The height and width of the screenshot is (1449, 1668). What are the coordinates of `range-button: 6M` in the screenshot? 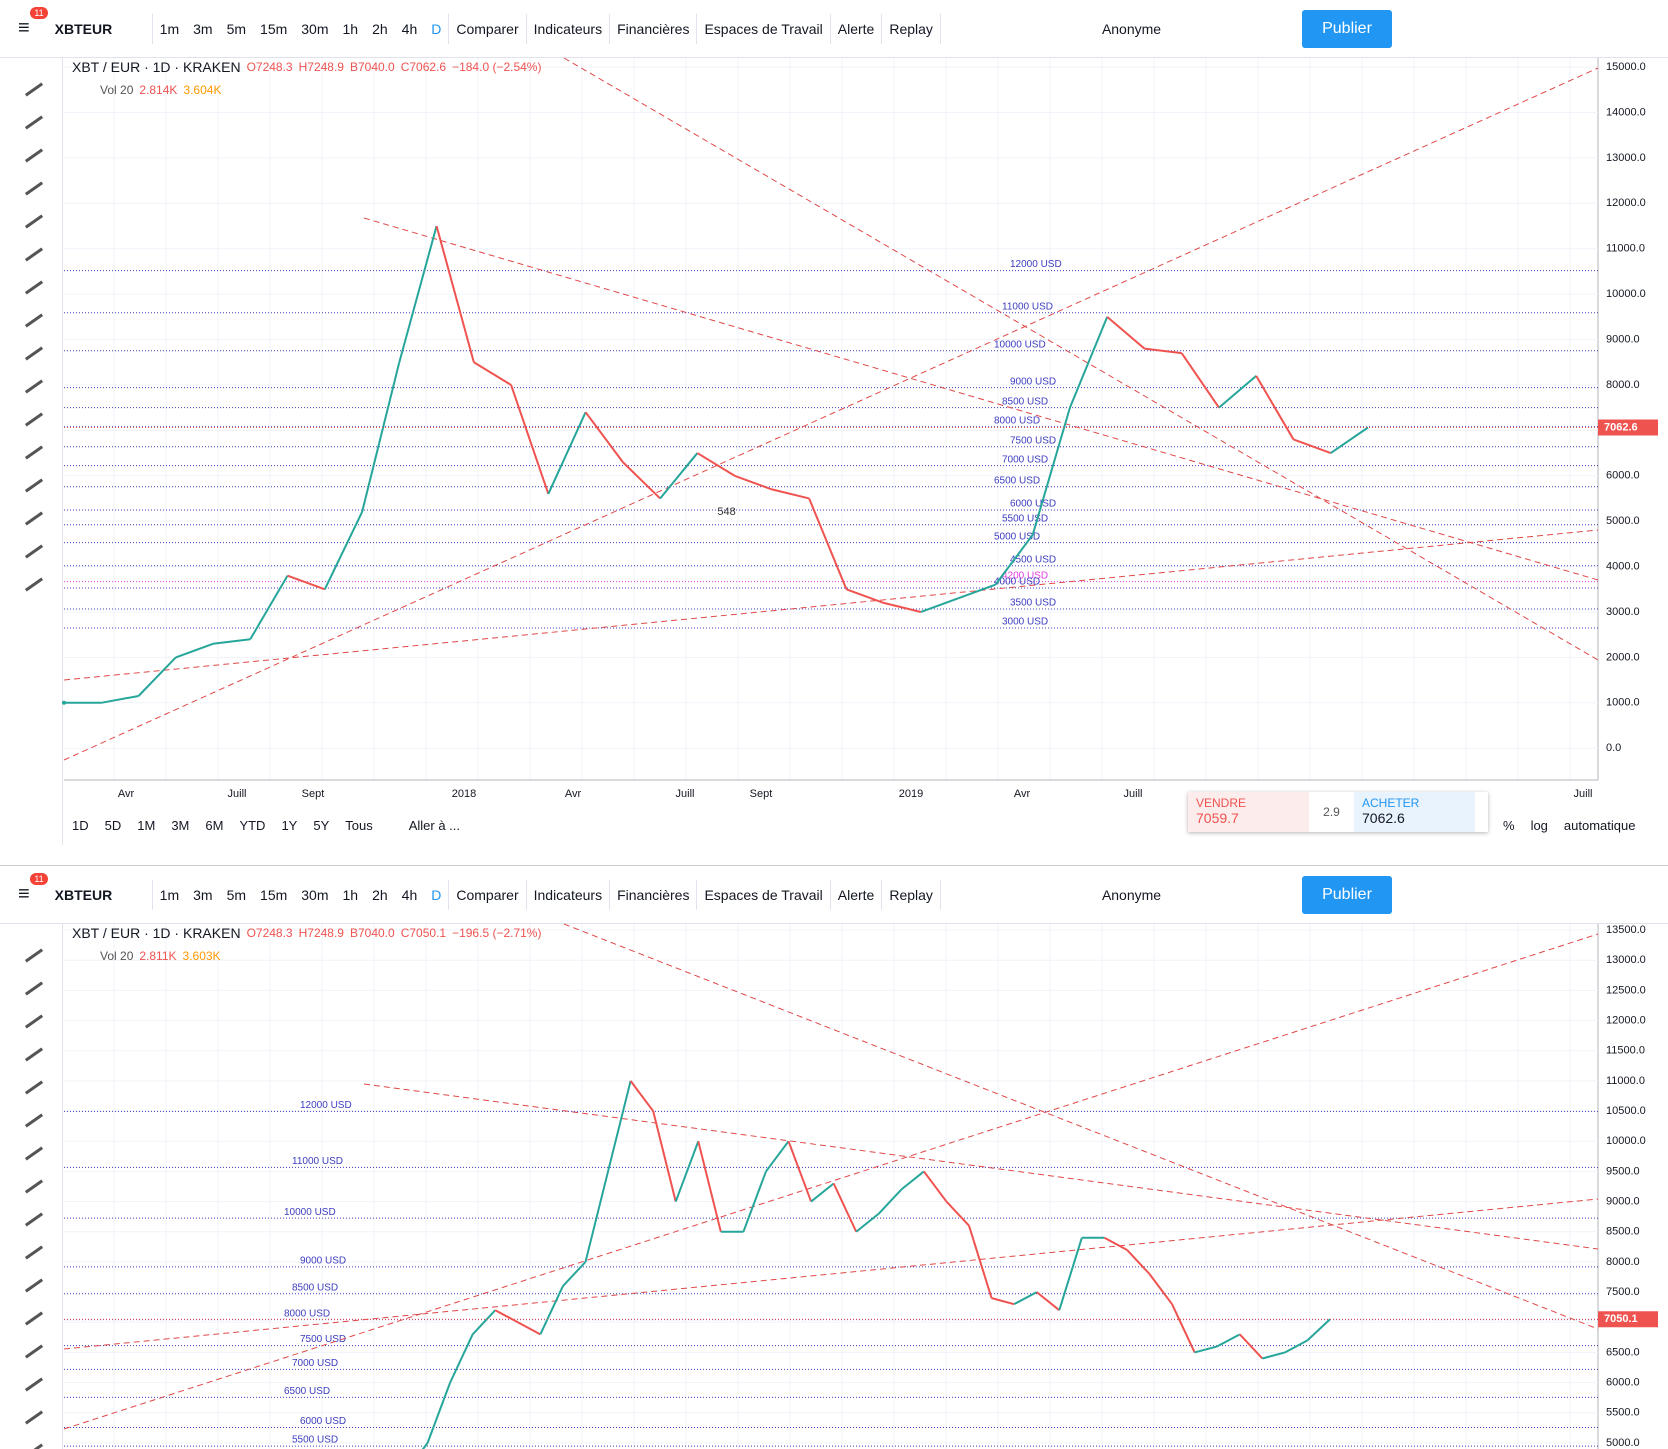 It's located at (214, 825).